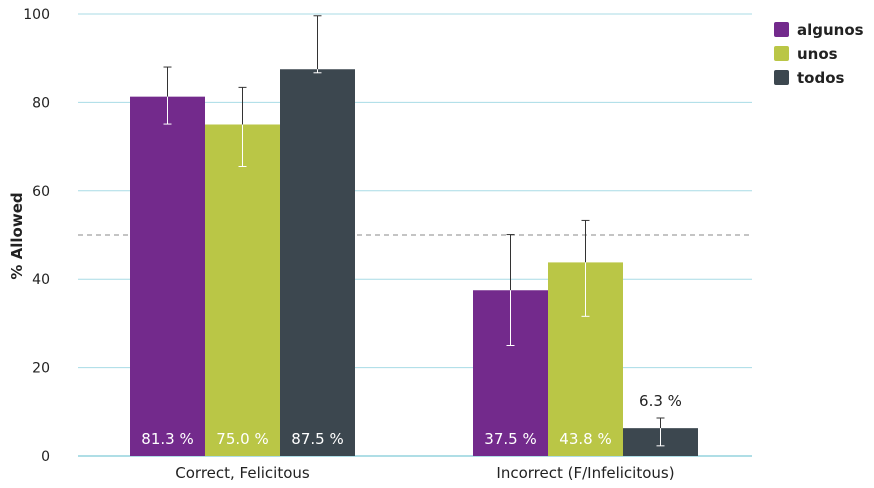  I want to click on y-axis-label: % Allowed, so click(17, 235).